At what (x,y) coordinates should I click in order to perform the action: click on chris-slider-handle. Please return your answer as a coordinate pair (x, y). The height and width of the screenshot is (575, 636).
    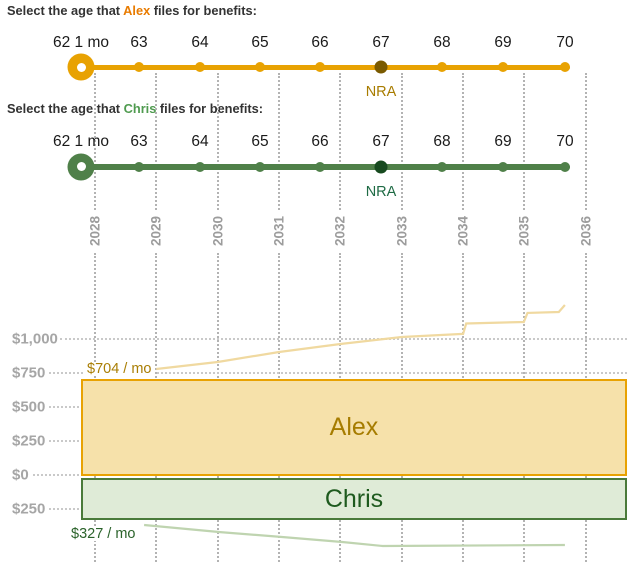
    Looking at the image, I should click on (81, 166).